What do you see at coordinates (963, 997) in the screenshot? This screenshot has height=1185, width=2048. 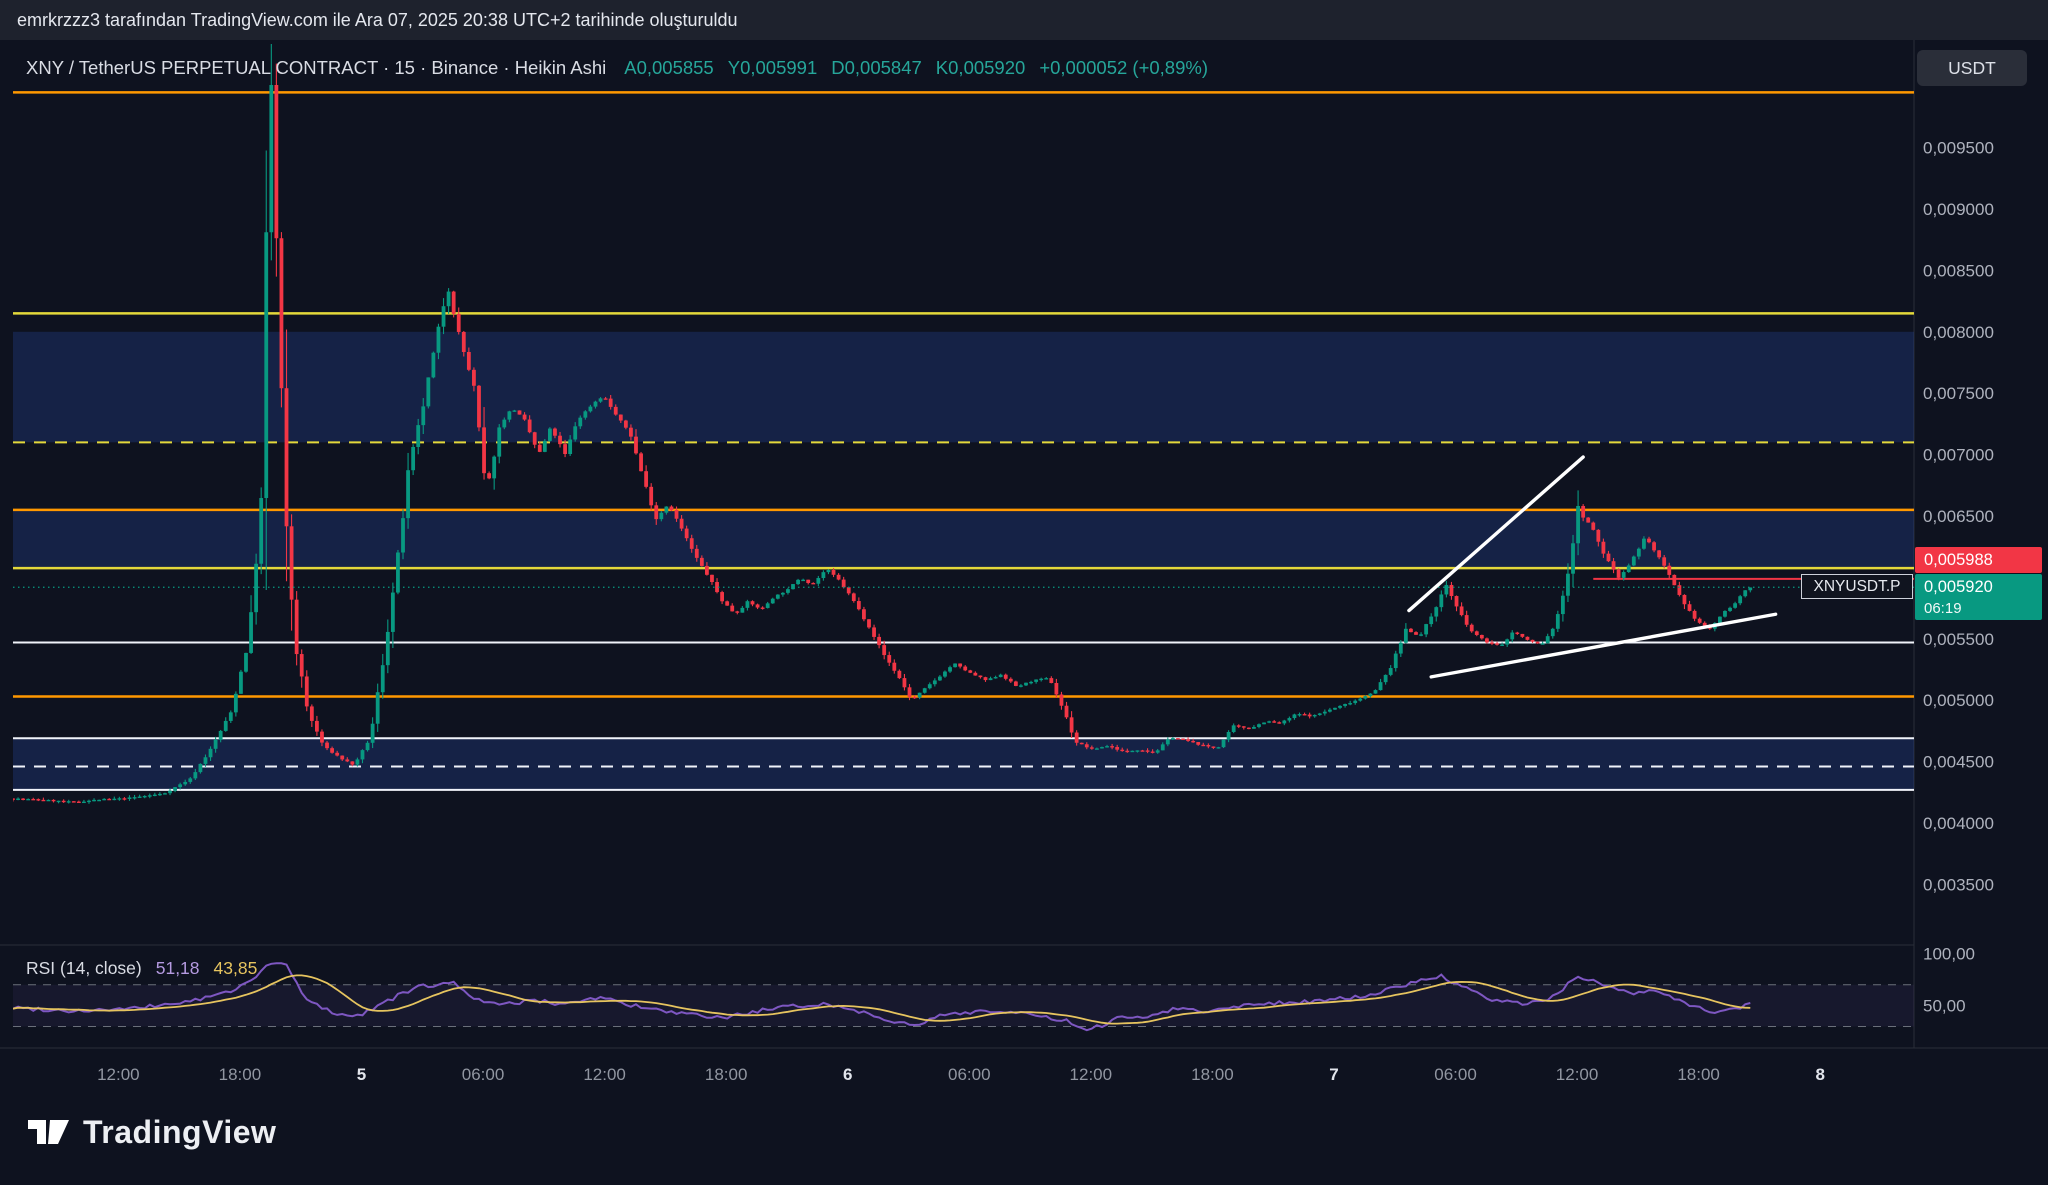 I see `rsi-pane` at bounding box center [963, 997].